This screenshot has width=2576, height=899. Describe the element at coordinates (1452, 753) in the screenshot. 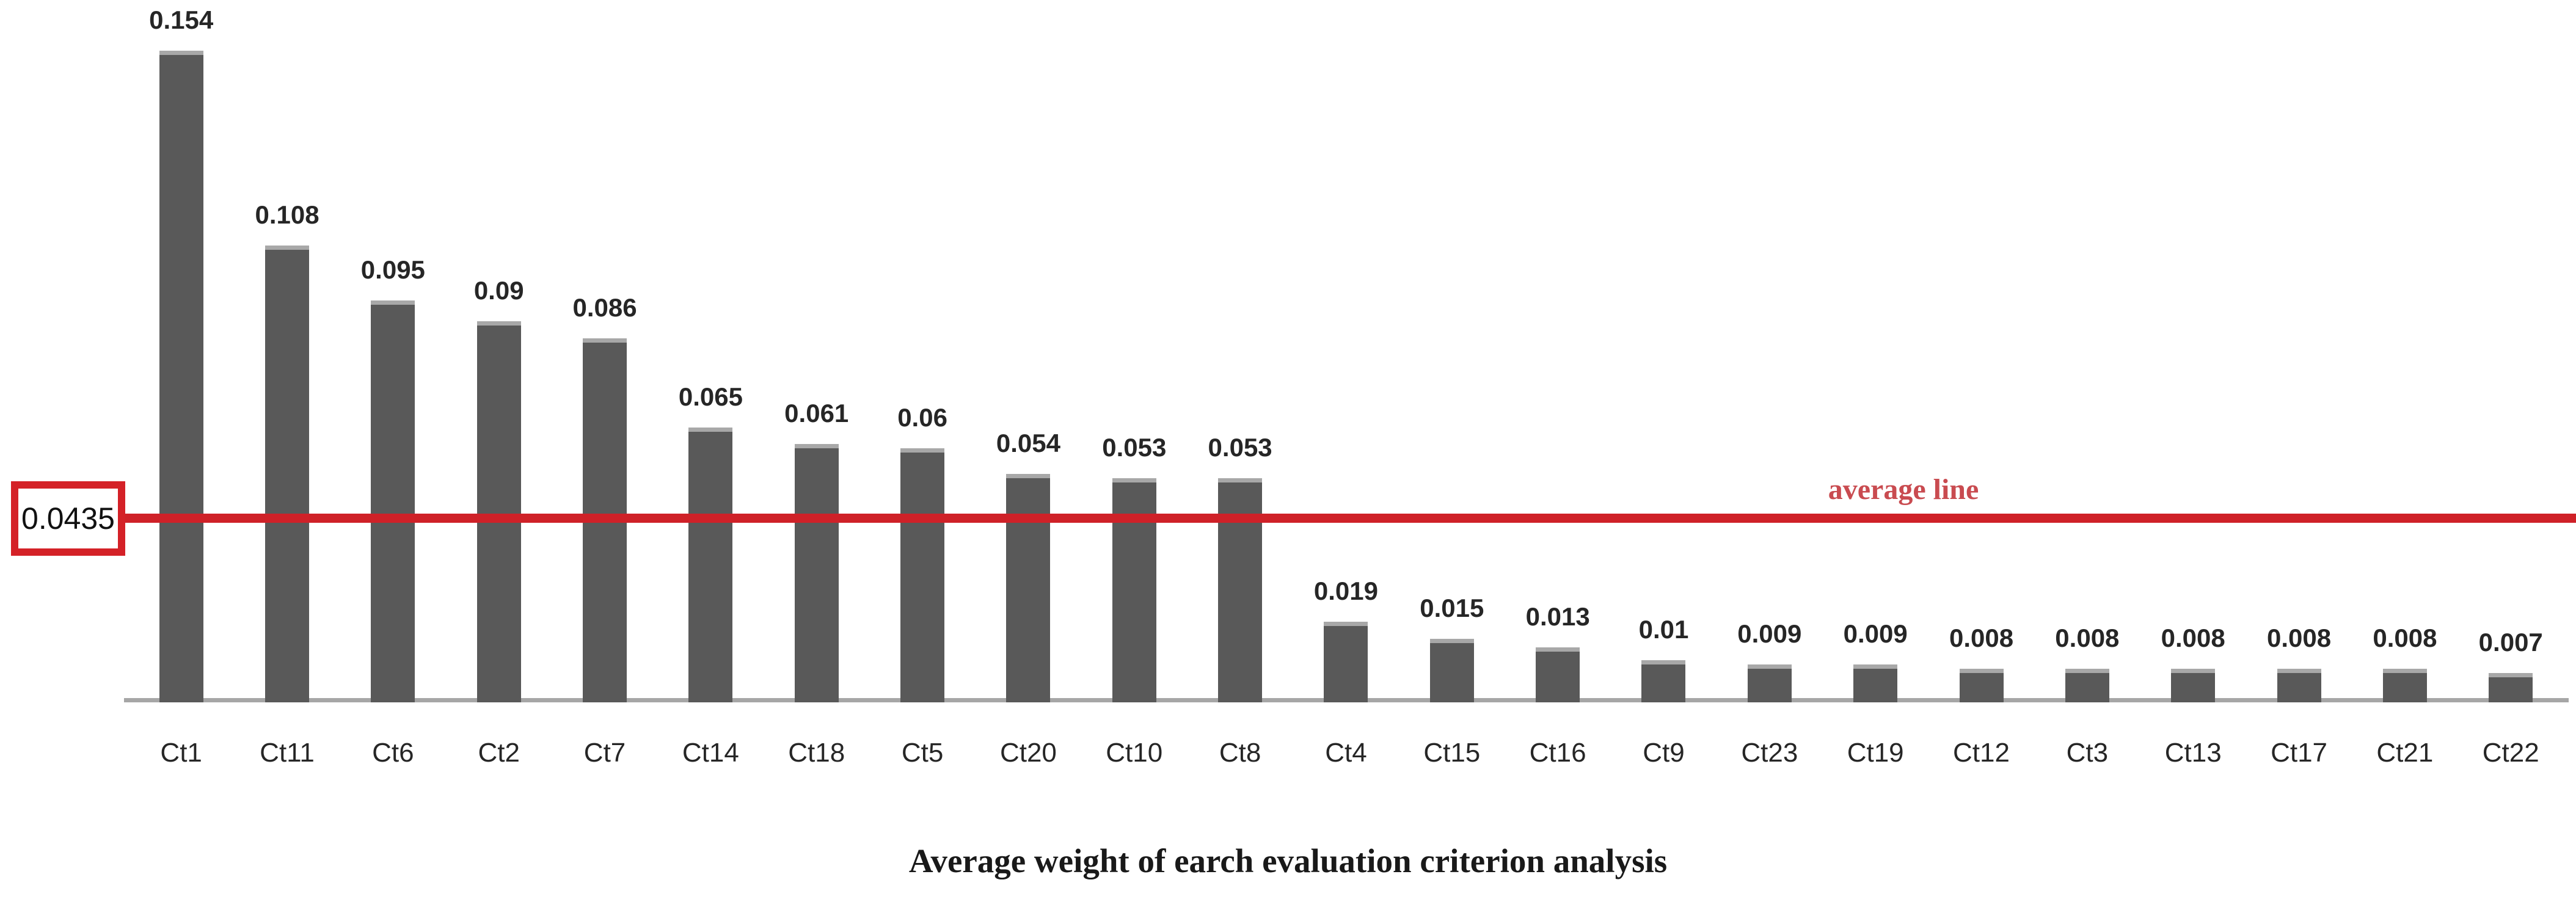

I see `category-label: Ct15` at that location.